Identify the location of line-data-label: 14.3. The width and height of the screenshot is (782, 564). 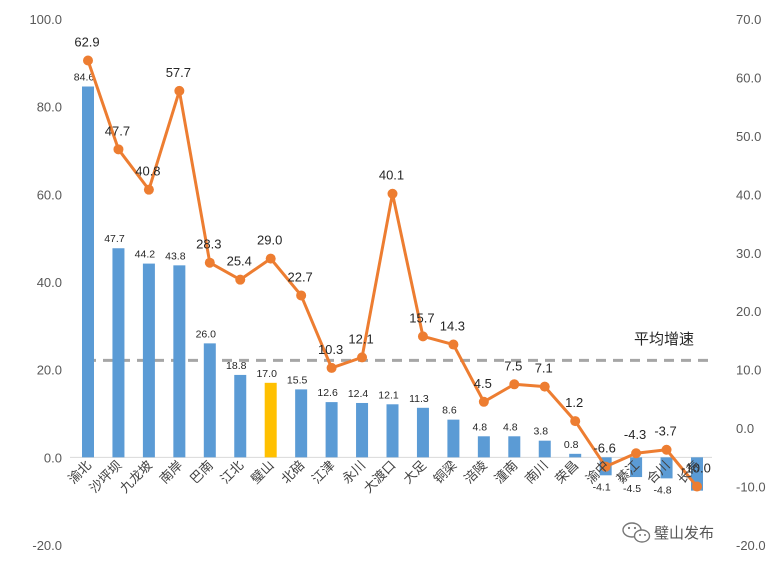
(452, 326).